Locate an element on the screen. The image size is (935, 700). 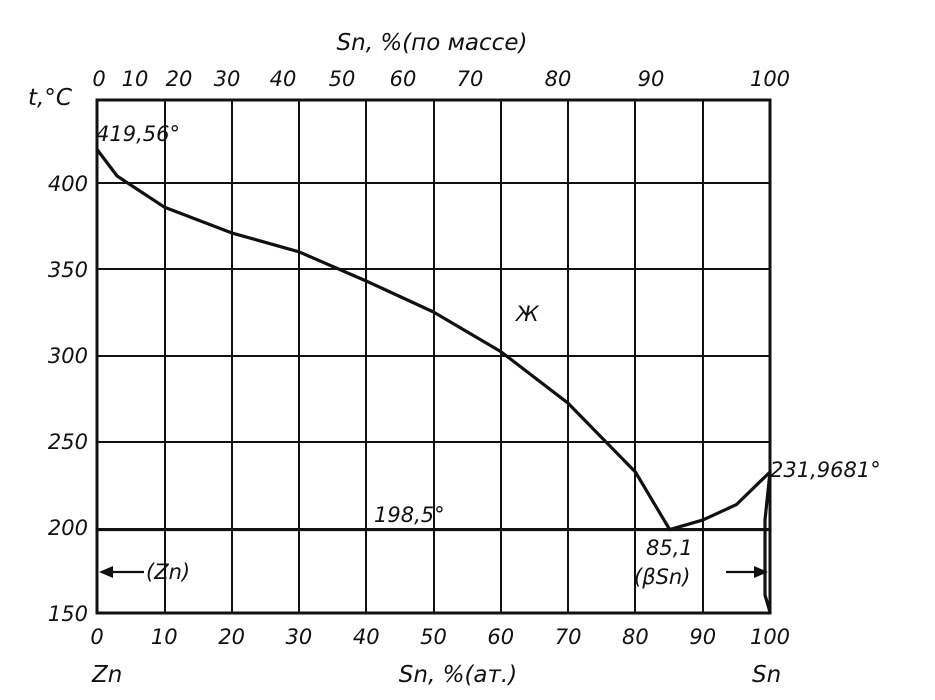
y-tick-label: 250 is located at coordinates (68, 442).